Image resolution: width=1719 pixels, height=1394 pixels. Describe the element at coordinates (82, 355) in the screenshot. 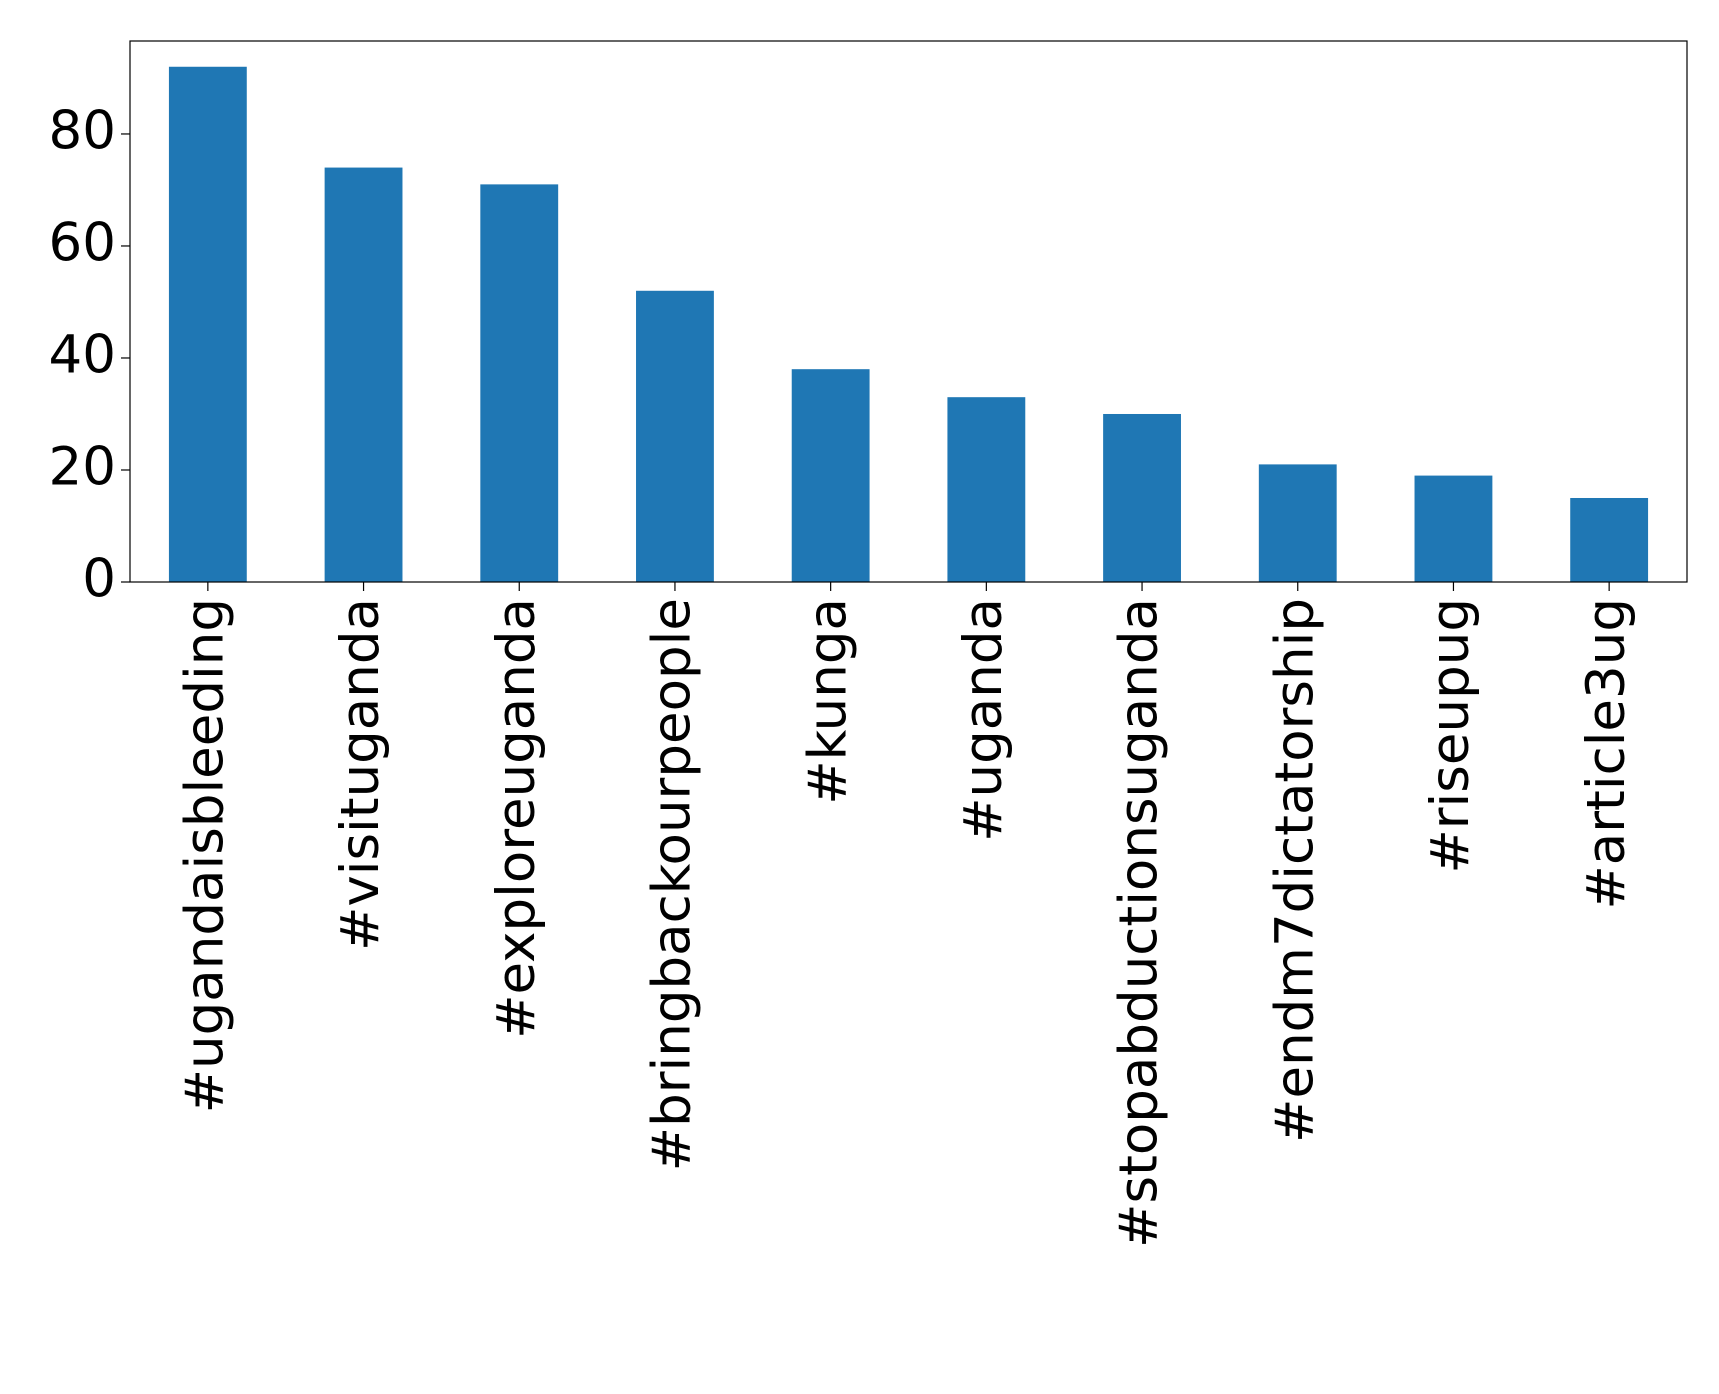

I see `y-tick-label: 40` at that location.